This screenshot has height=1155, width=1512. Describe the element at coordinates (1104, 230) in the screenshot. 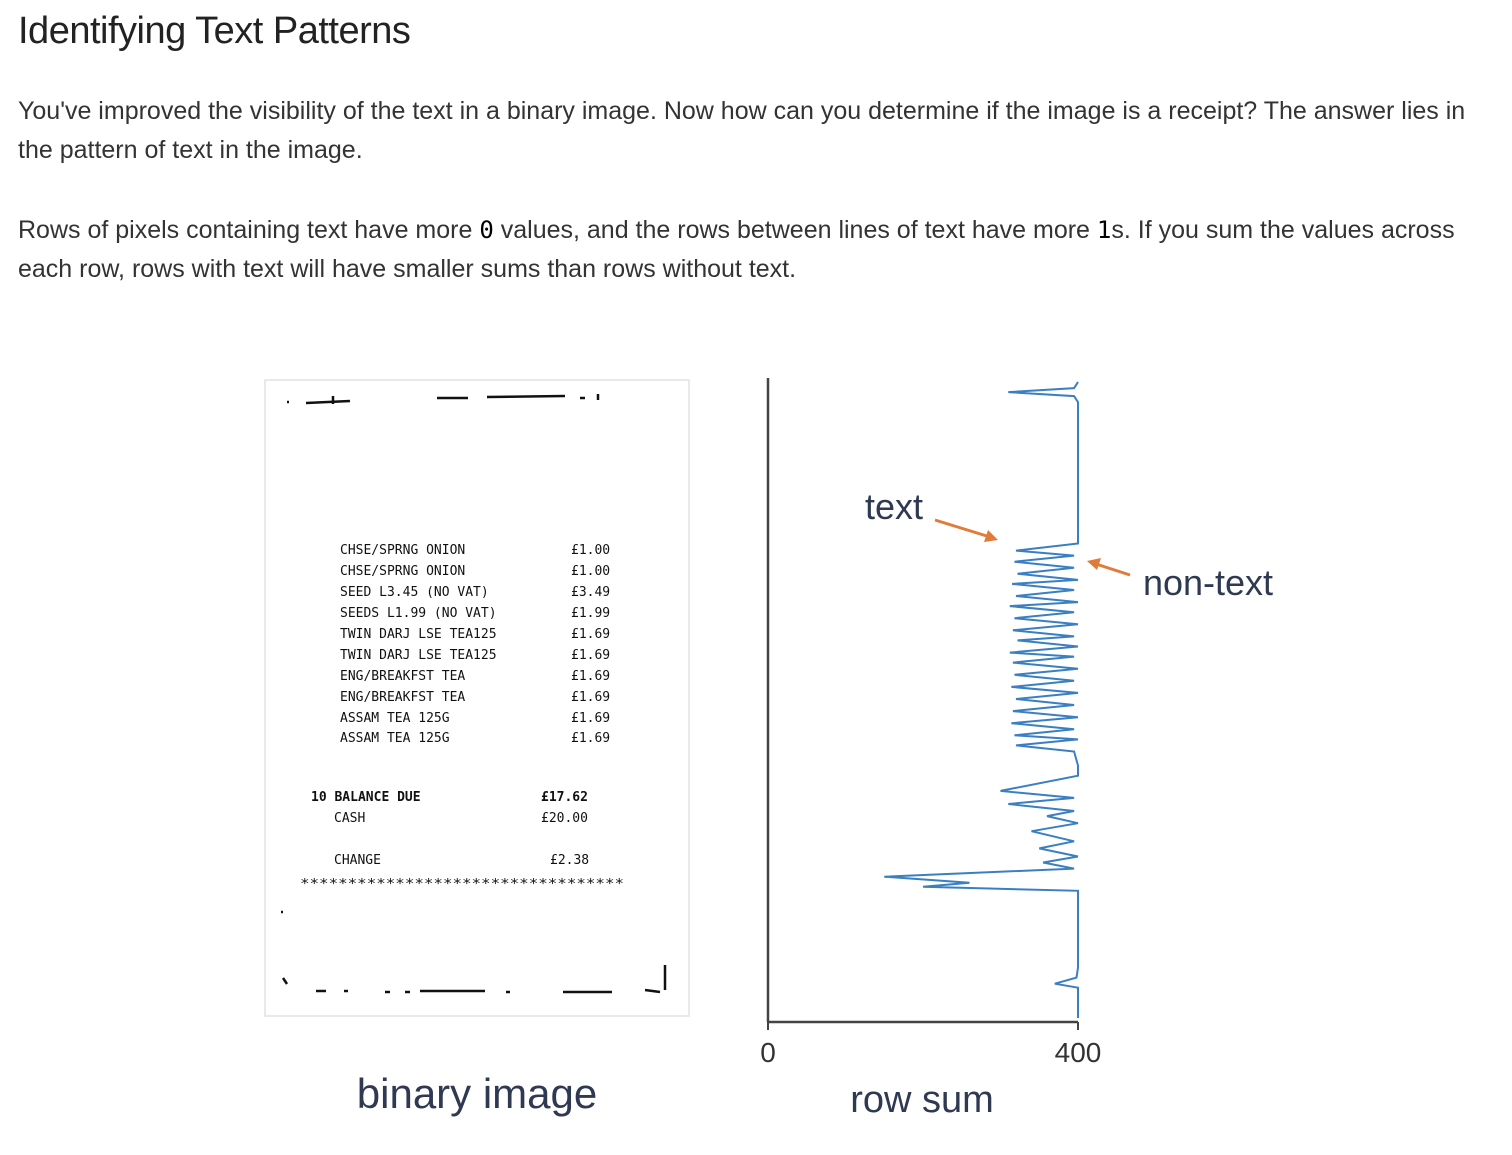

I see `inline-code-one: 1` at that location.